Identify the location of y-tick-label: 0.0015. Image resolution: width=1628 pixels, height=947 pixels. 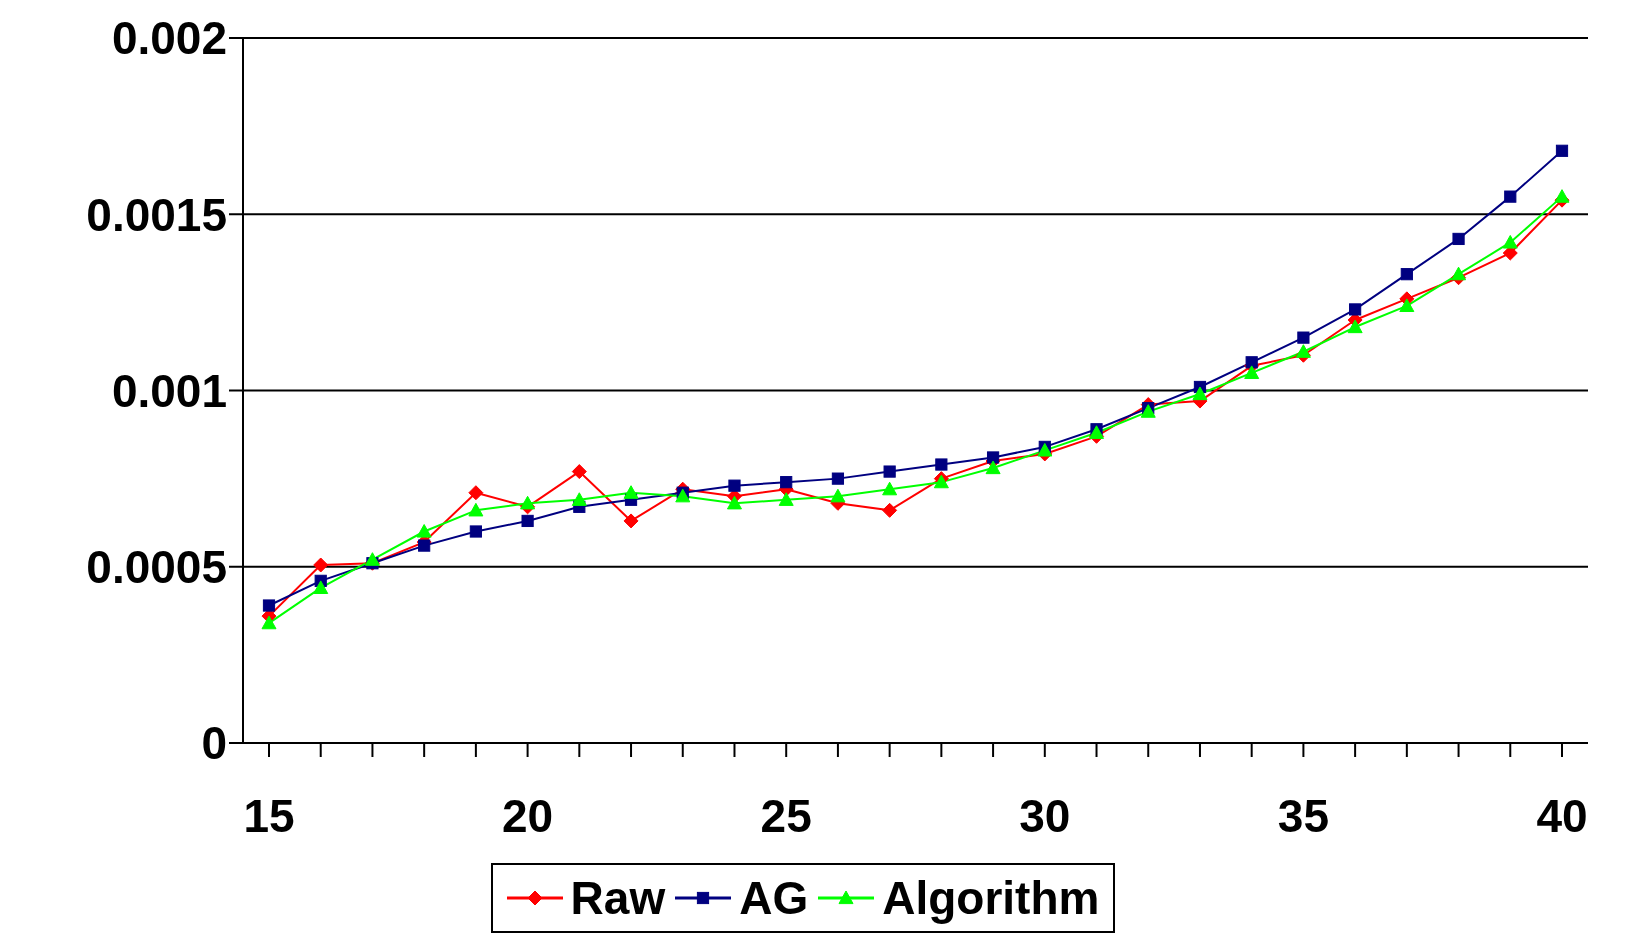
(156, 214).